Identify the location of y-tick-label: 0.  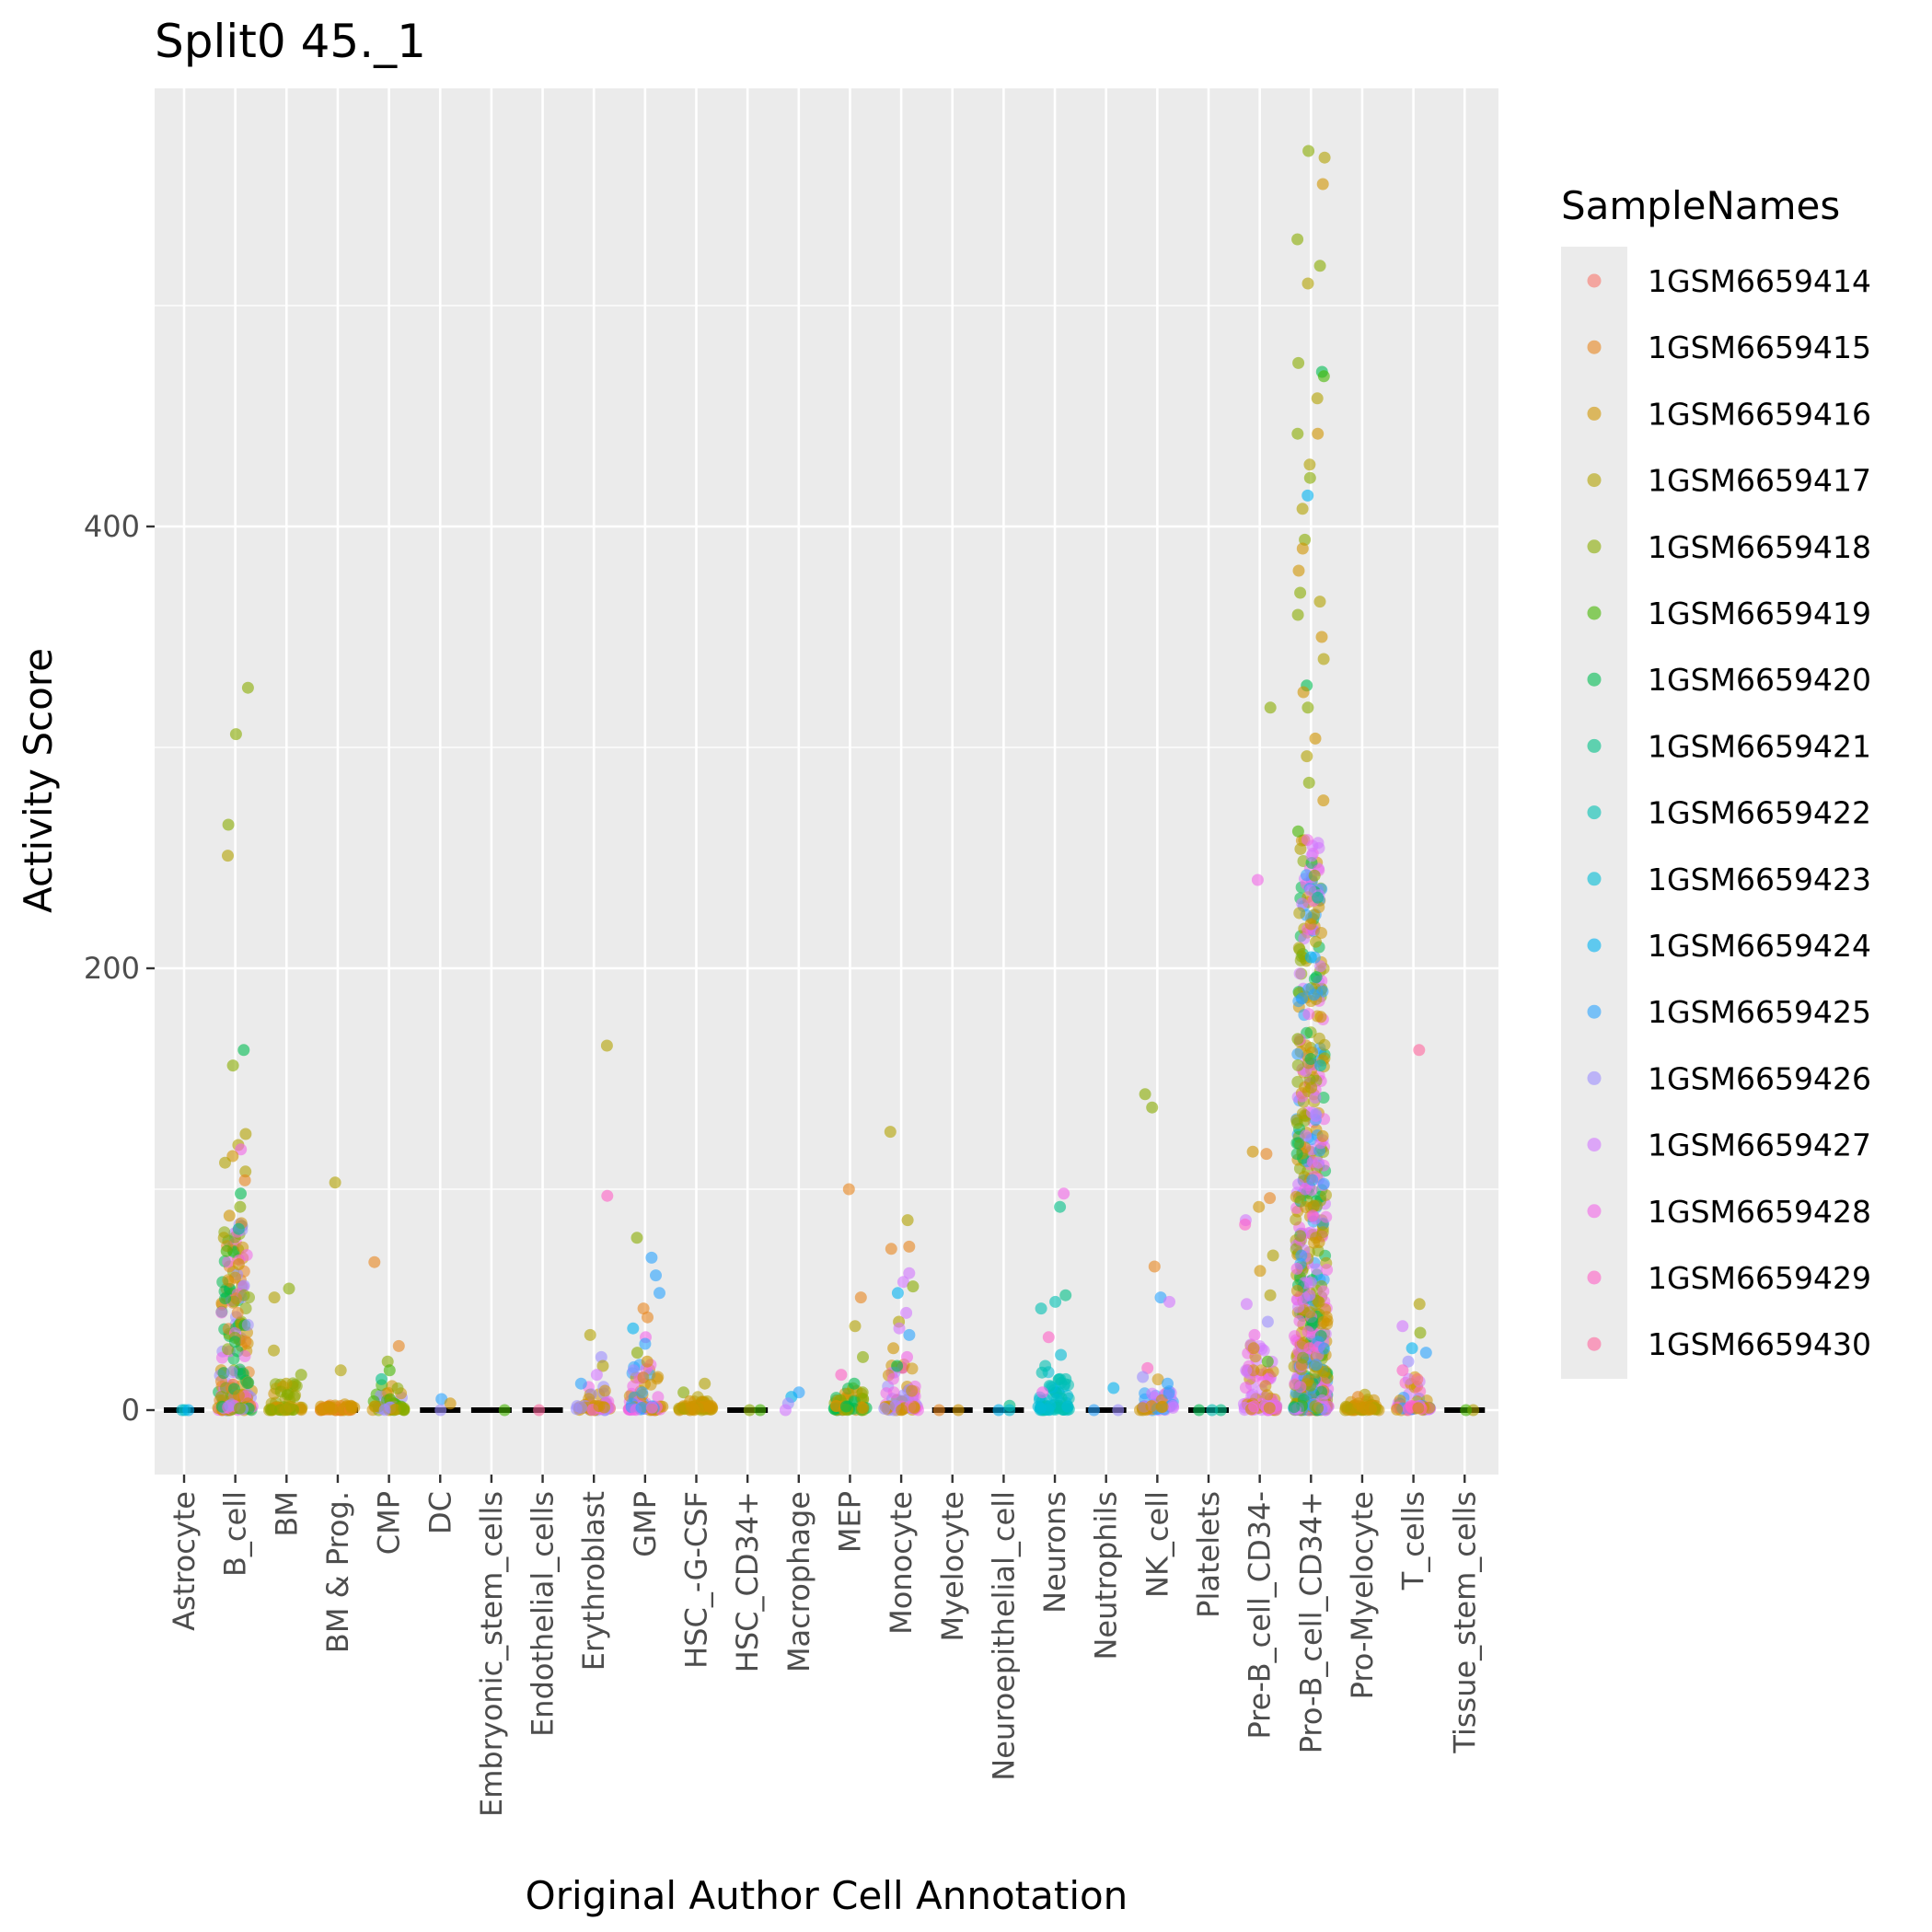
(130, 1411).